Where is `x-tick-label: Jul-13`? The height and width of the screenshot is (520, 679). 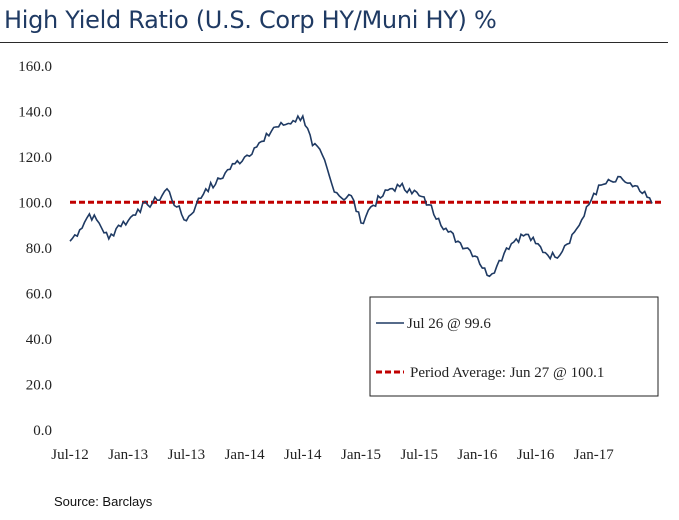 x-tick-label: Jul-13 is located at coordinates (187, 455).